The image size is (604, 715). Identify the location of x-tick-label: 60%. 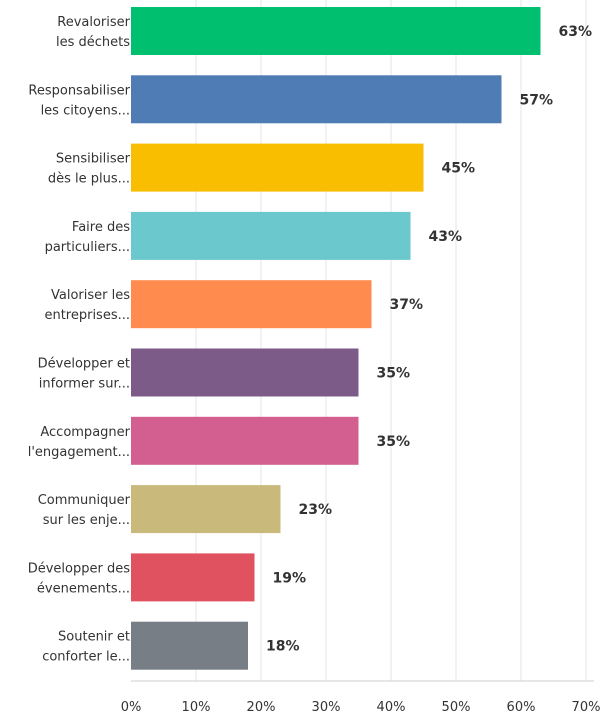
(521, 707).